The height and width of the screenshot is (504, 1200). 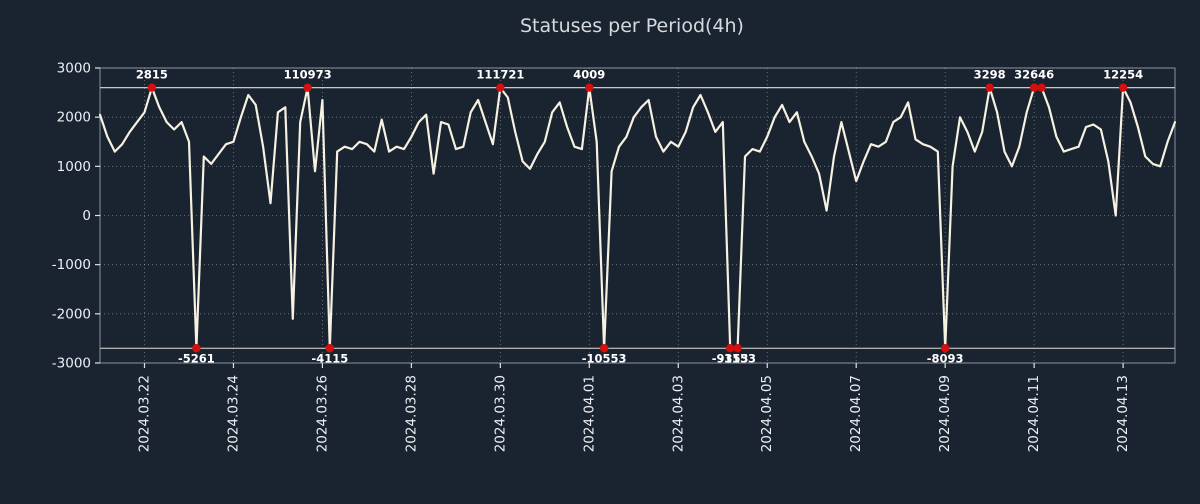 What do you see at coordinates (144, 413) in the screenshot?
I see `svg-text: 2024.03.22` at bounding box center [144, 413].